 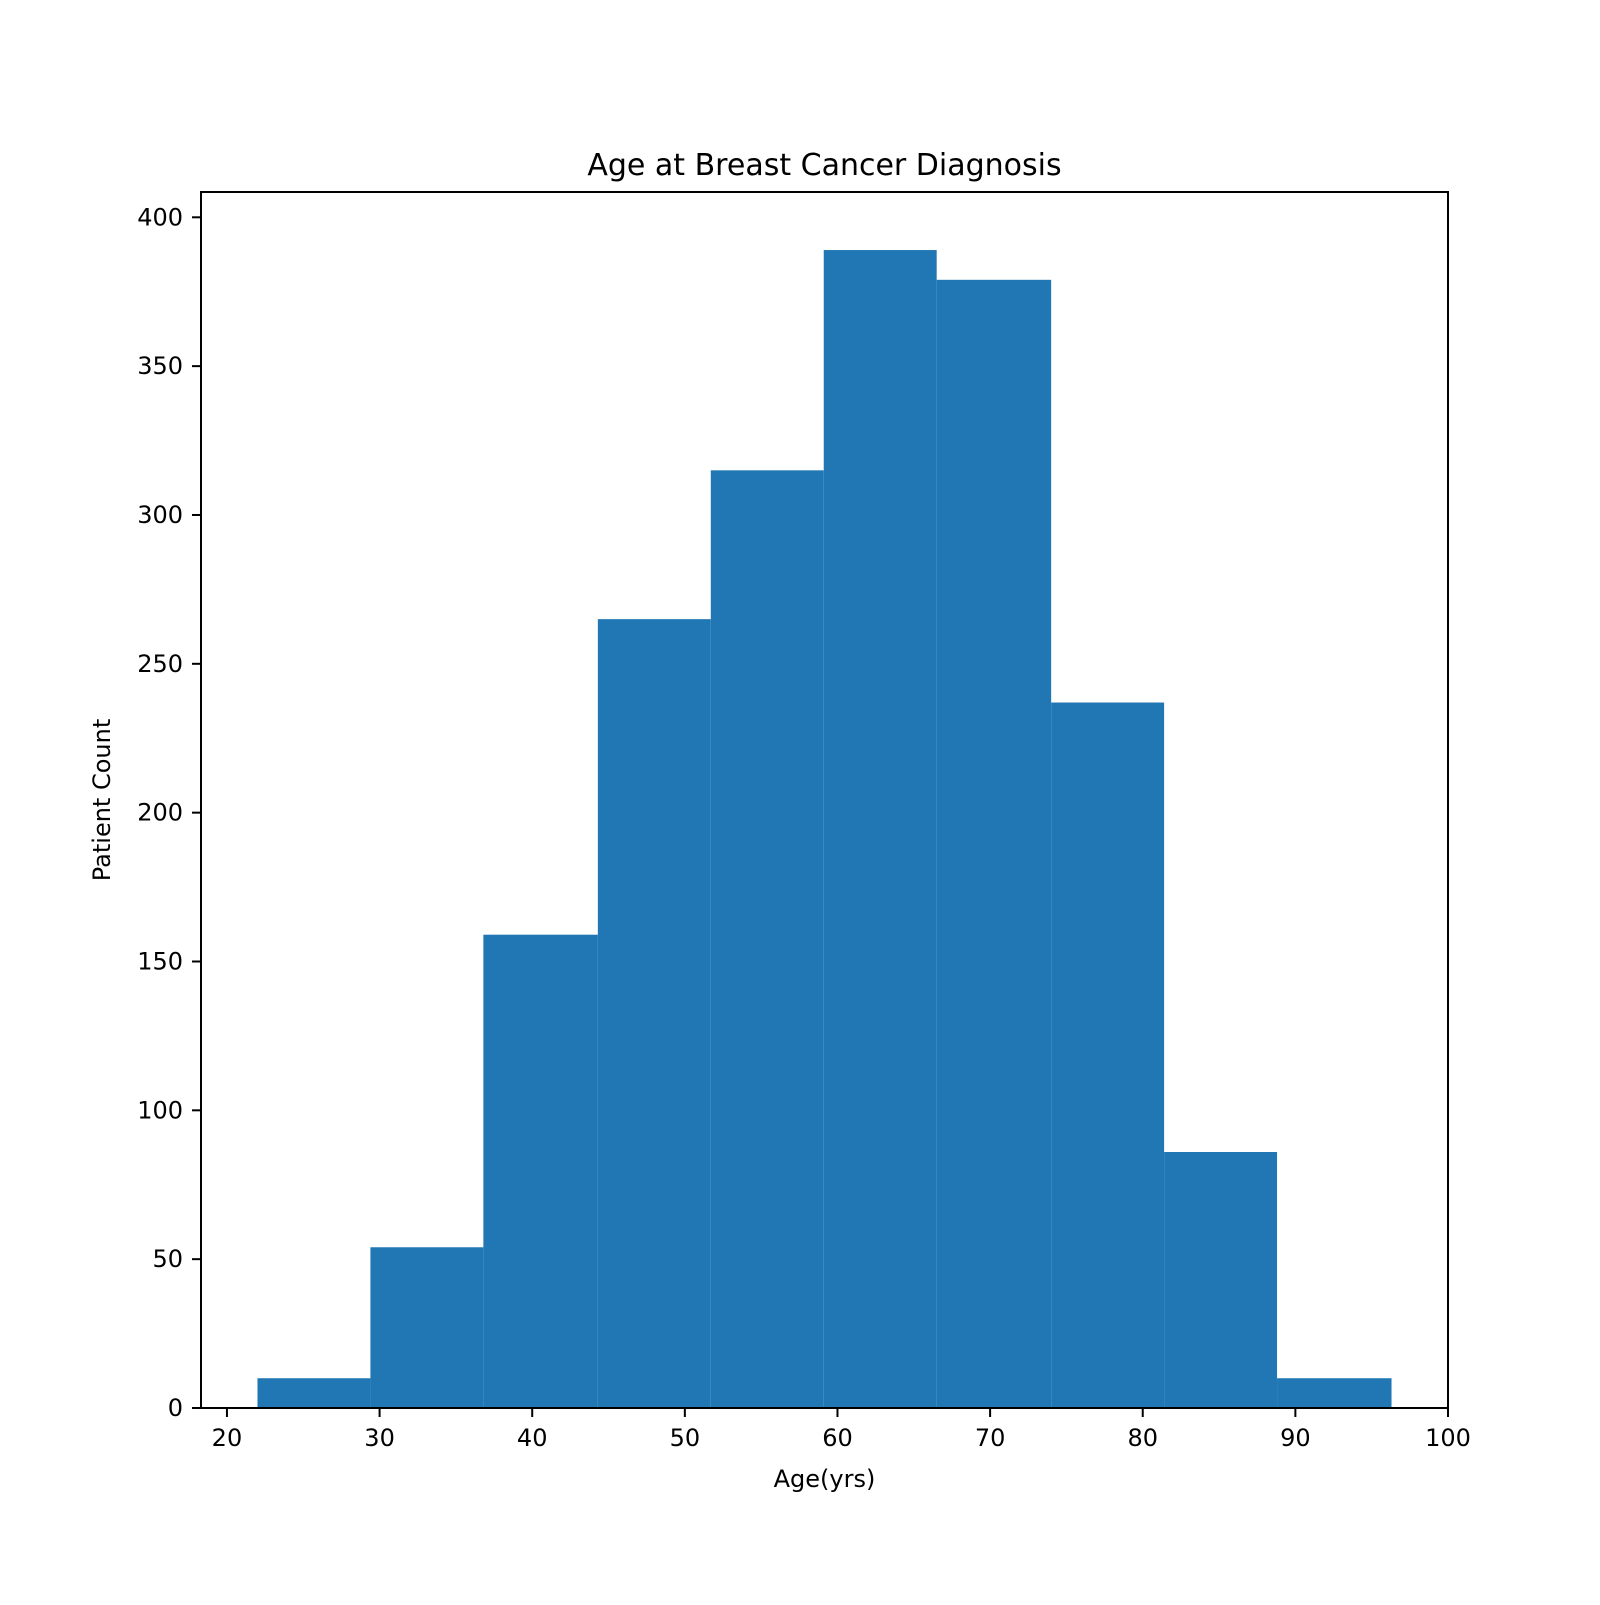 What do you see at coordinates (824, 165) in the screenshot?
I see `chart-title: Age at Breast Cancer Diagnosis` at bounding box center [824, 165].